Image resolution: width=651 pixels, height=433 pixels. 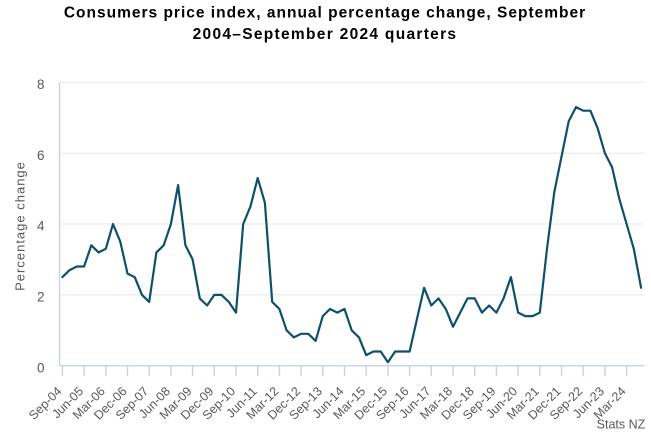 I want to click on svg-text: 6, so click(x=41, y=155).